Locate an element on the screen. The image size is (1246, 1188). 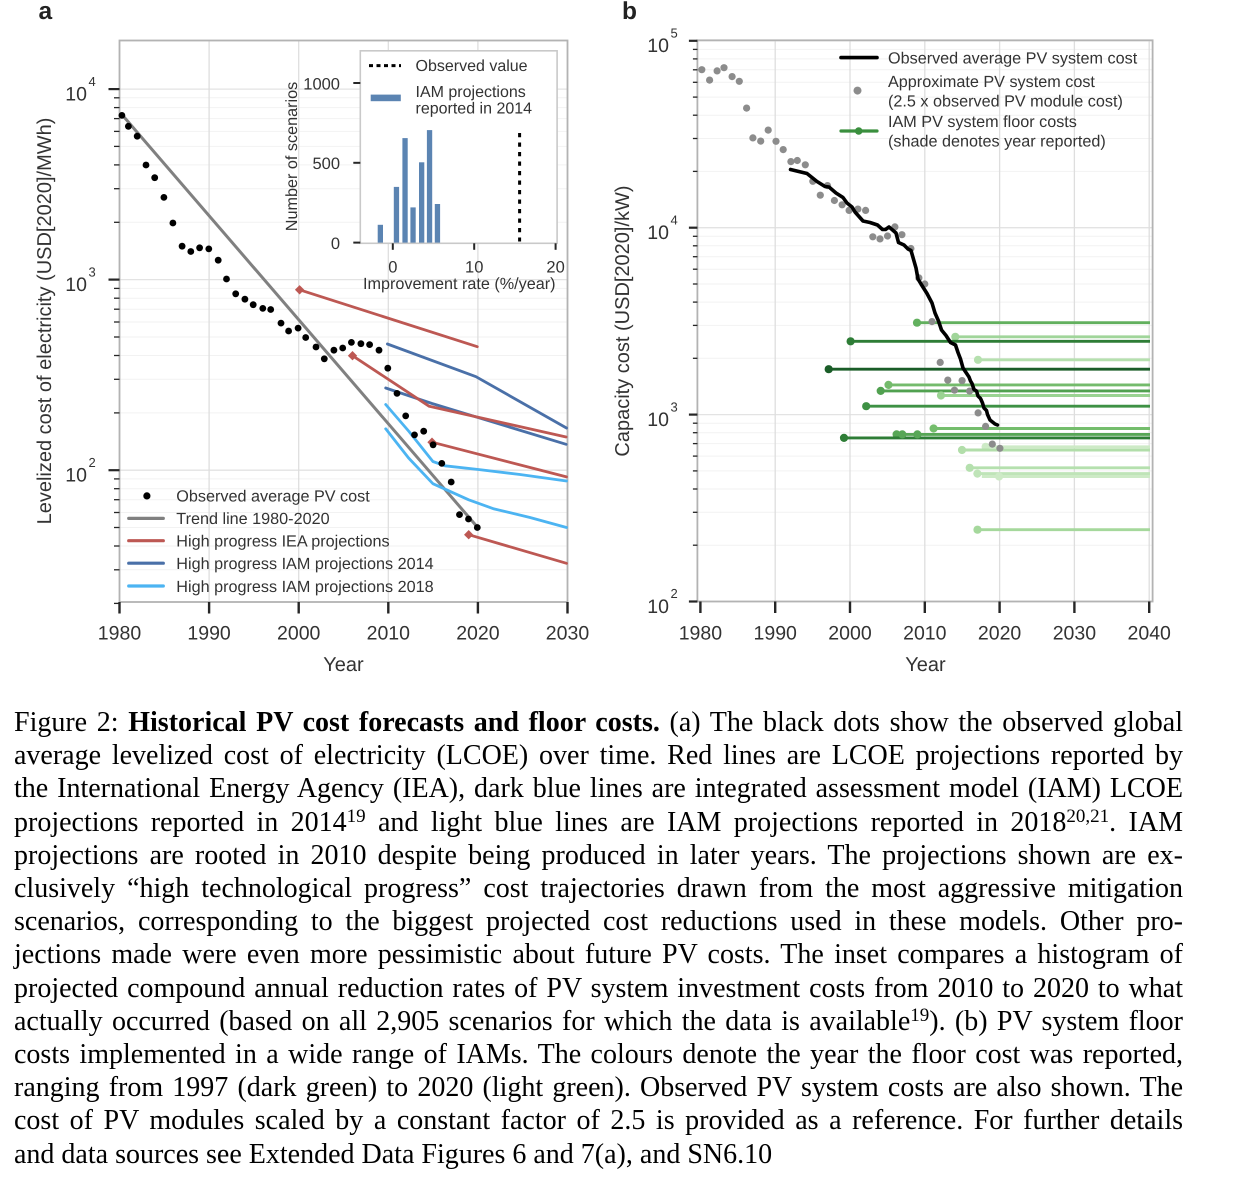
svg-text: Trend line 1980-2020 is located at coordinates (252, 519).